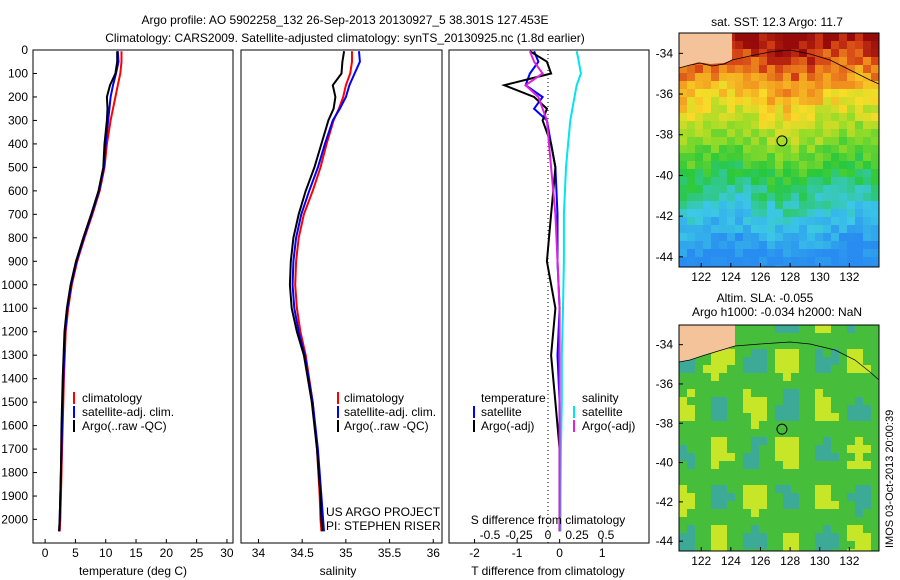  What do you see at coordinates (777, 22) in the screenshot?
I see `sst-map-title: sat. SST: 12.3 Argo: 11.7` at bounding box center [777, 22].